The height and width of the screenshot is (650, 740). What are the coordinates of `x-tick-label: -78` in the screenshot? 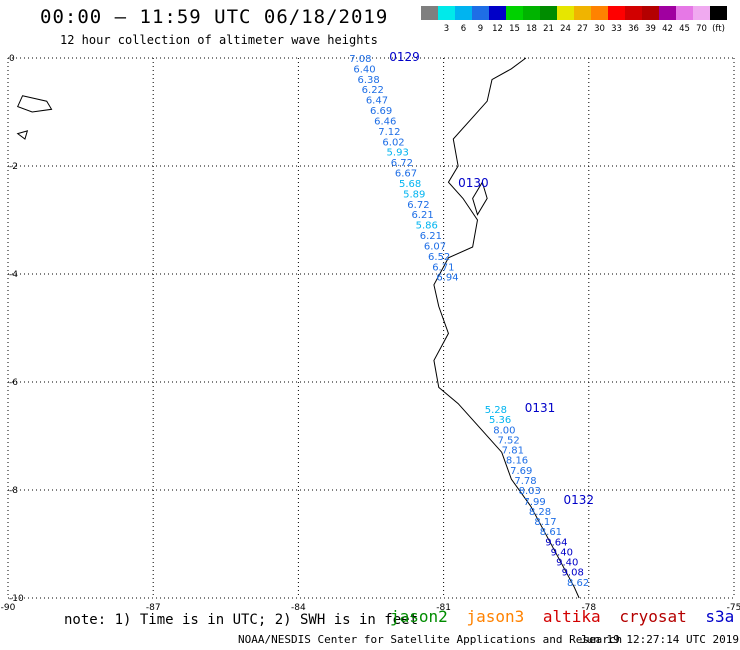 It's located at (588, 608).